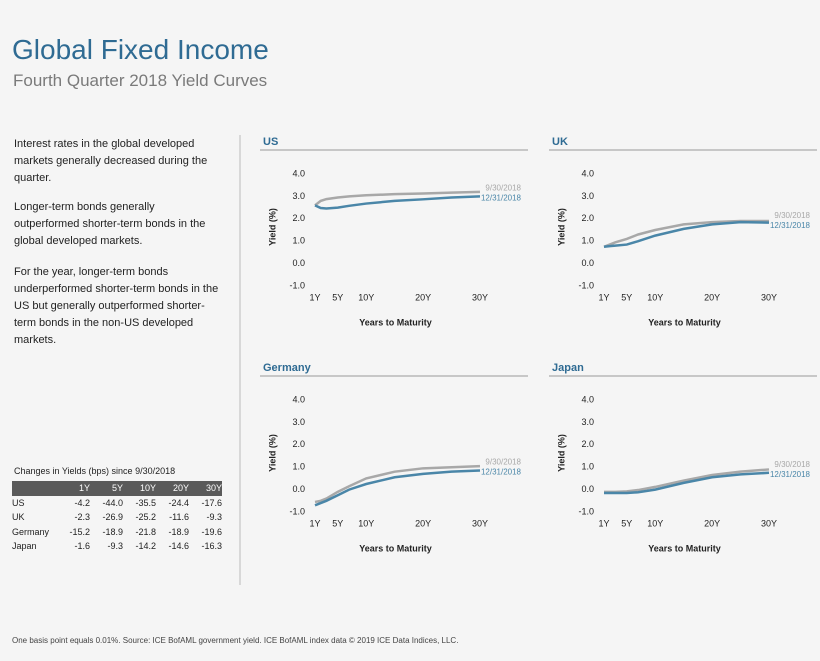  What do you see at coordinates (568, 368) in the screenshot?
I see `panel-title: Japan` at bounding box center [568, 368].